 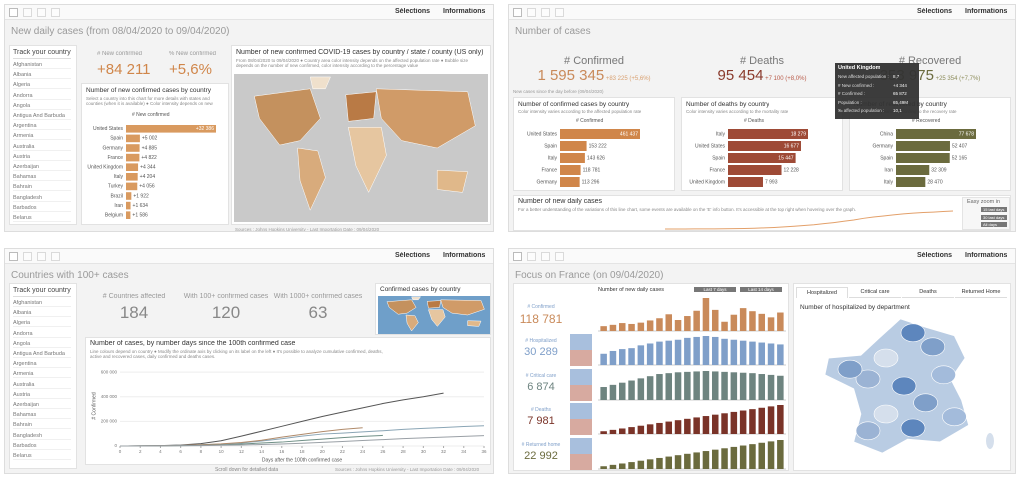 What do you see at coordinates (994, 209) in the screenshot?
I see `zoom-button: 15 last days` at bounding box center [994, 209].